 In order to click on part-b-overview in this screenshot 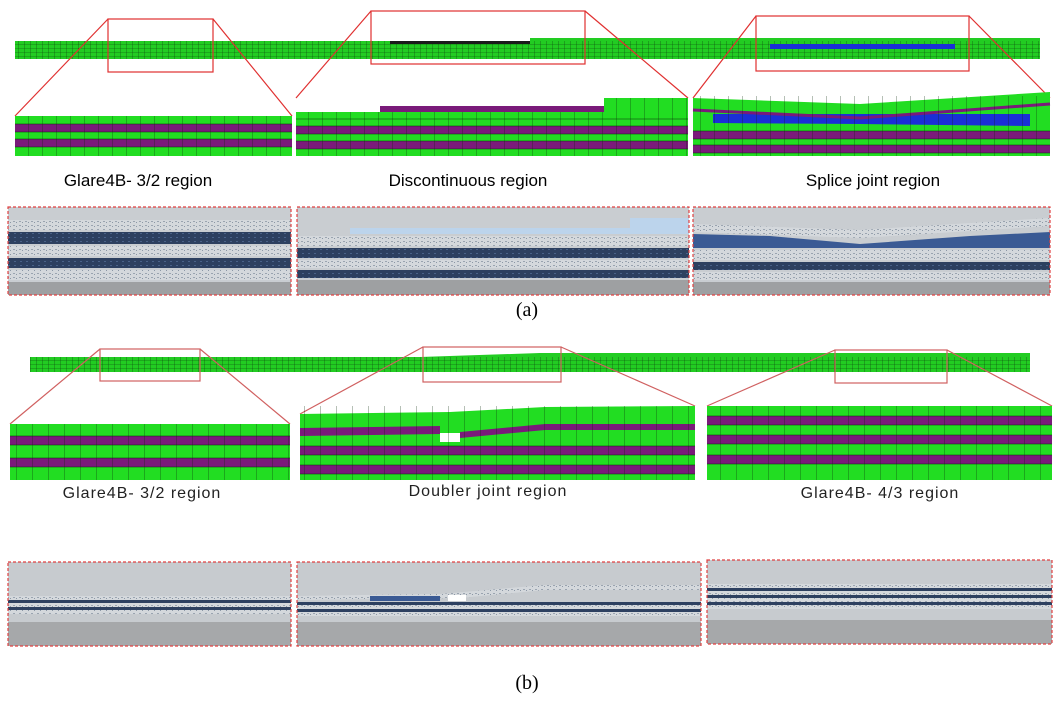, I will do `click(531, 385)`.